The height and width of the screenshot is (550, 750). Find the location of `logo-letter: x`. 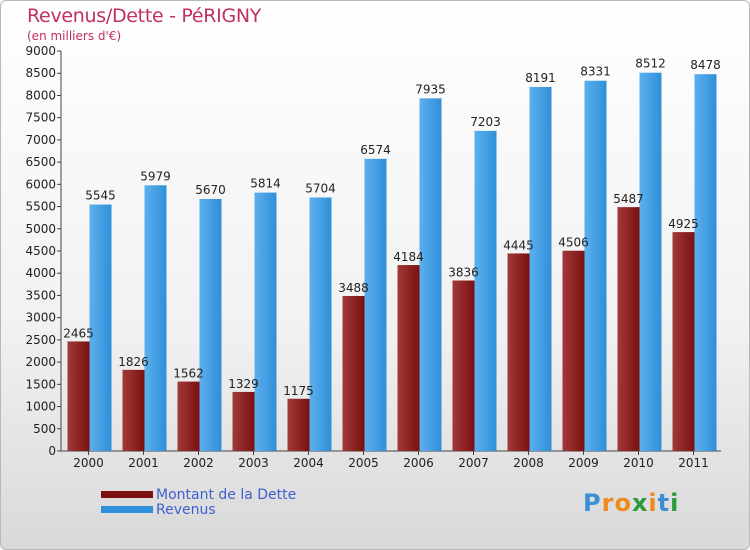

logo-letter: x is located at coordinates (640, 503).